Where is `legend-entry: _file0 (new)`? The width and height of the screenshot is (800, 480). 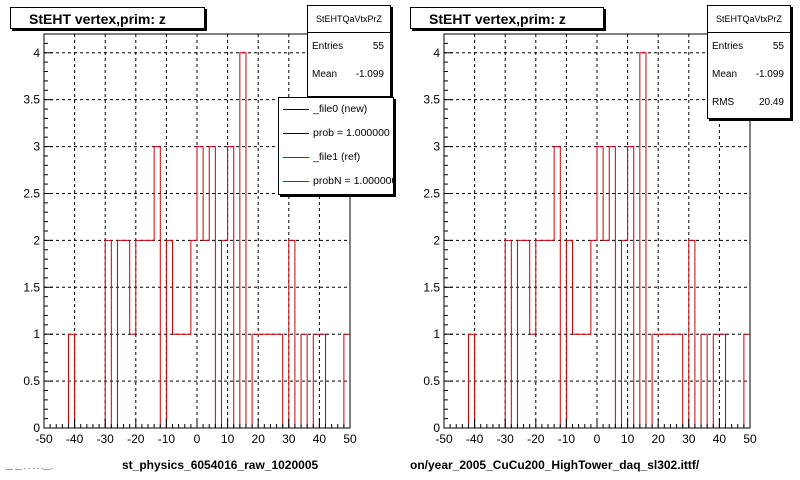
legend-entry: _file0 (new) is located at coordinates (336, 110).